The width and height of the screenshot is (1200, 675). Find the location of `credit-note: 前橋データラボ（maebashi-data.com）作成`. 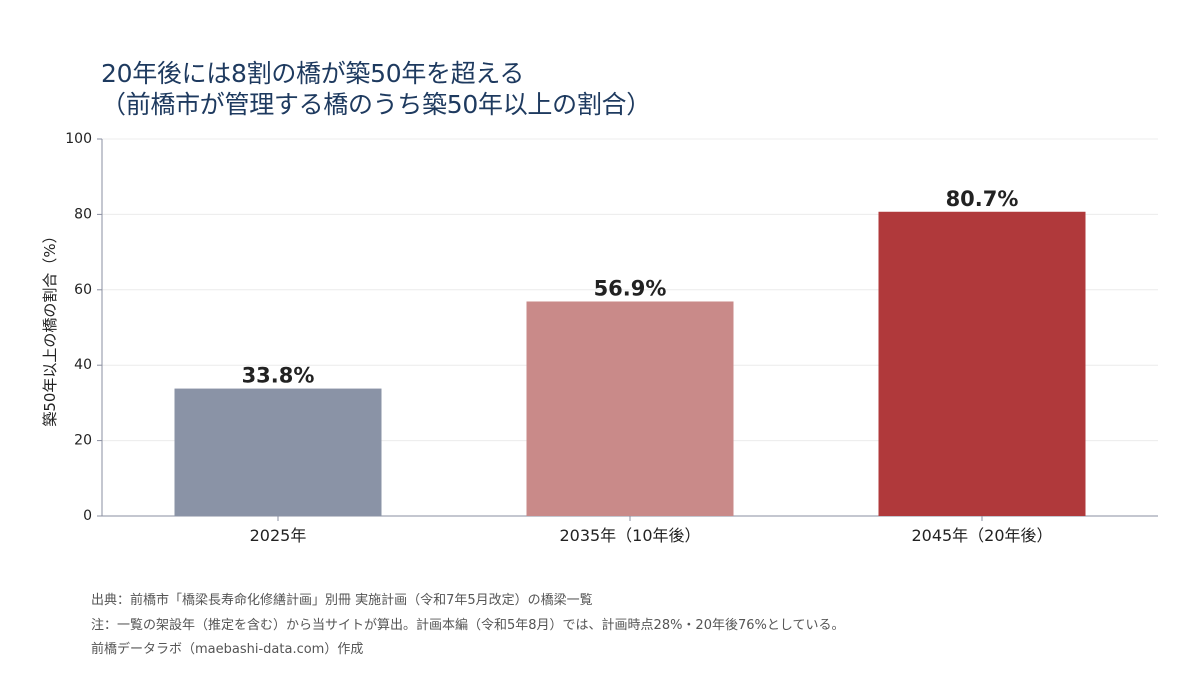

credit-note: 前橋データラボ（maebashi-data.com）作成 is located at coordinates (227, 649).